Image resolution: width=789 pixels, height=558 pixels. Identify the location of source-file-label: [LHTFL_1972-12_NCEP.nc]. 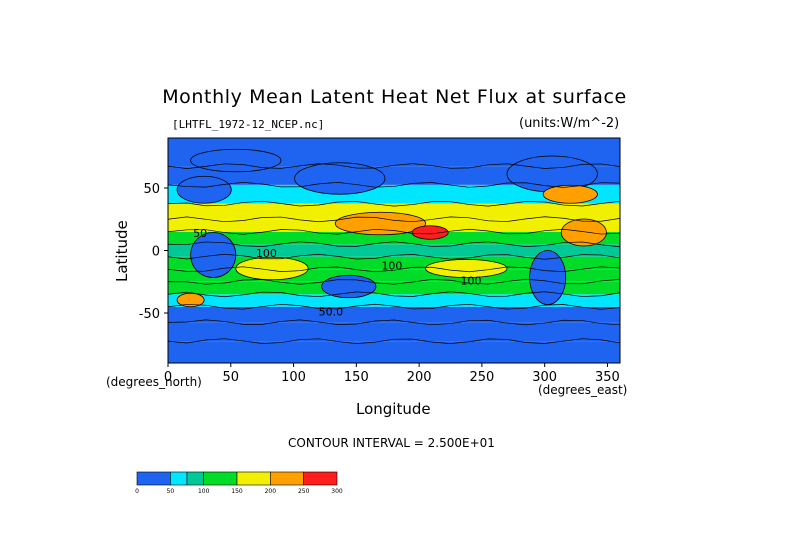
(248, 124).